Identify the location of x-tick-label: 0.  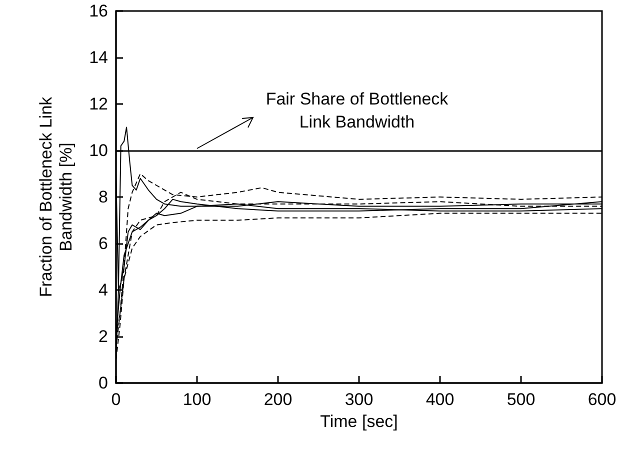
(116, 399).